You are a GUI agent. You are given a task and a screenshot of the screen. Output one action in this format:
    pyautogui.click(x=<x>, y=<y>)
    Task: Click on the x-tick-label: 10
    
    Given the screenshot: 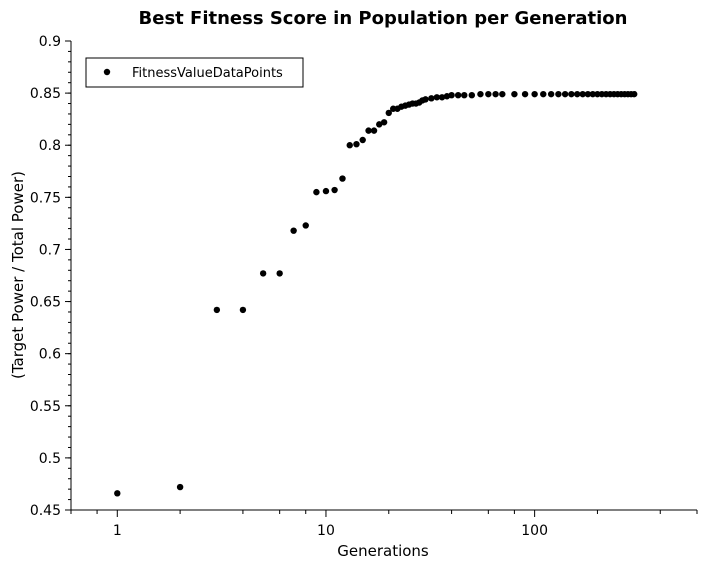 What is the action you would take?
    pyautogui.click(x=326, y=531)
    